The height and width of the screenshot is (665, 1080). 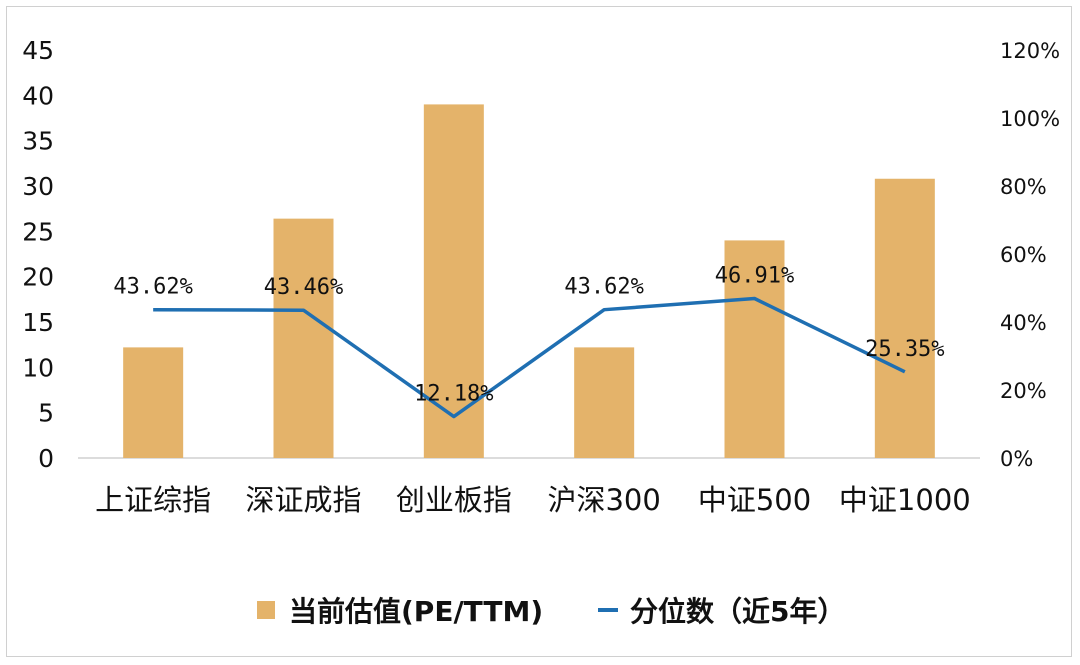 I want to click on y-right-tick-label: 60%, so click(x=1023, y=255).